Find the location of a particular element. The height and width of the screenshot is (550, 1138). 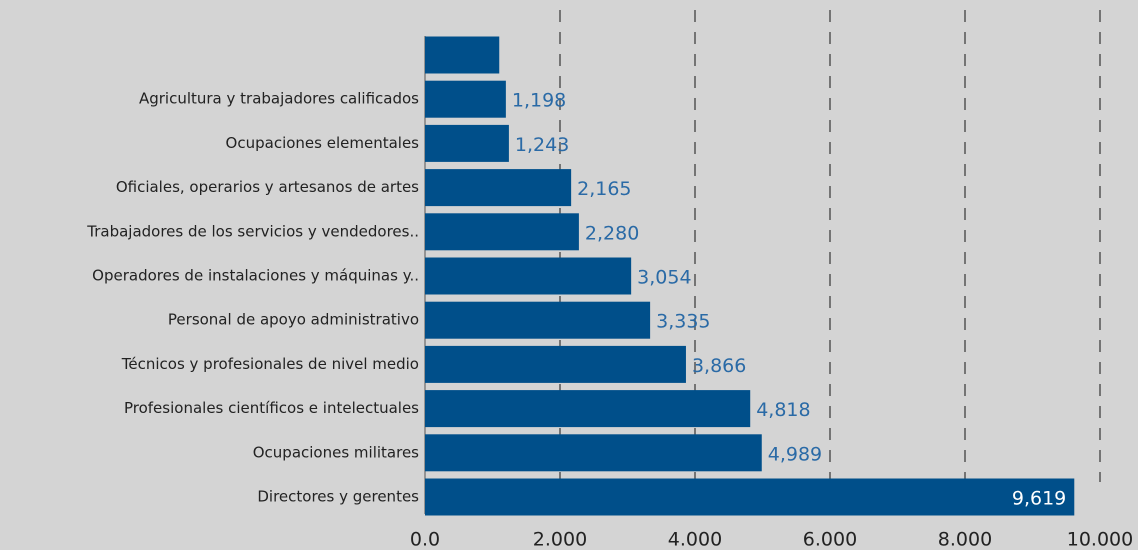

value-label: 9,619 is located at coordinates (1039, 499).